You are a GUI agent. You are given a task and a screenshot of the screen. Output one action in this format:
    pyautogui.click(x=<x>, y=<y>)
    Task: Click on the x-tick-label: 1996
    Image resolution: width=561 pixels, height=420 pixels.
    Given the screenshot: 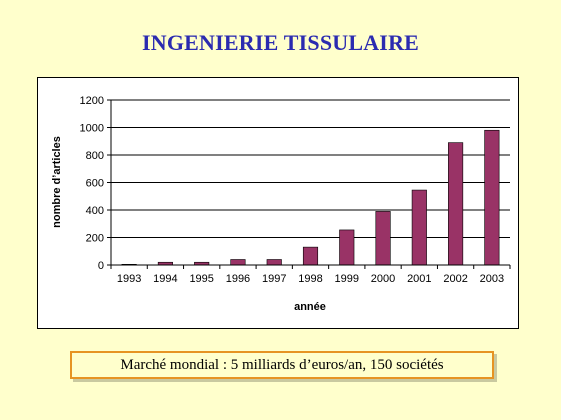 What is the action you would take?
    pyautogui.click(x=238, y=279)
    